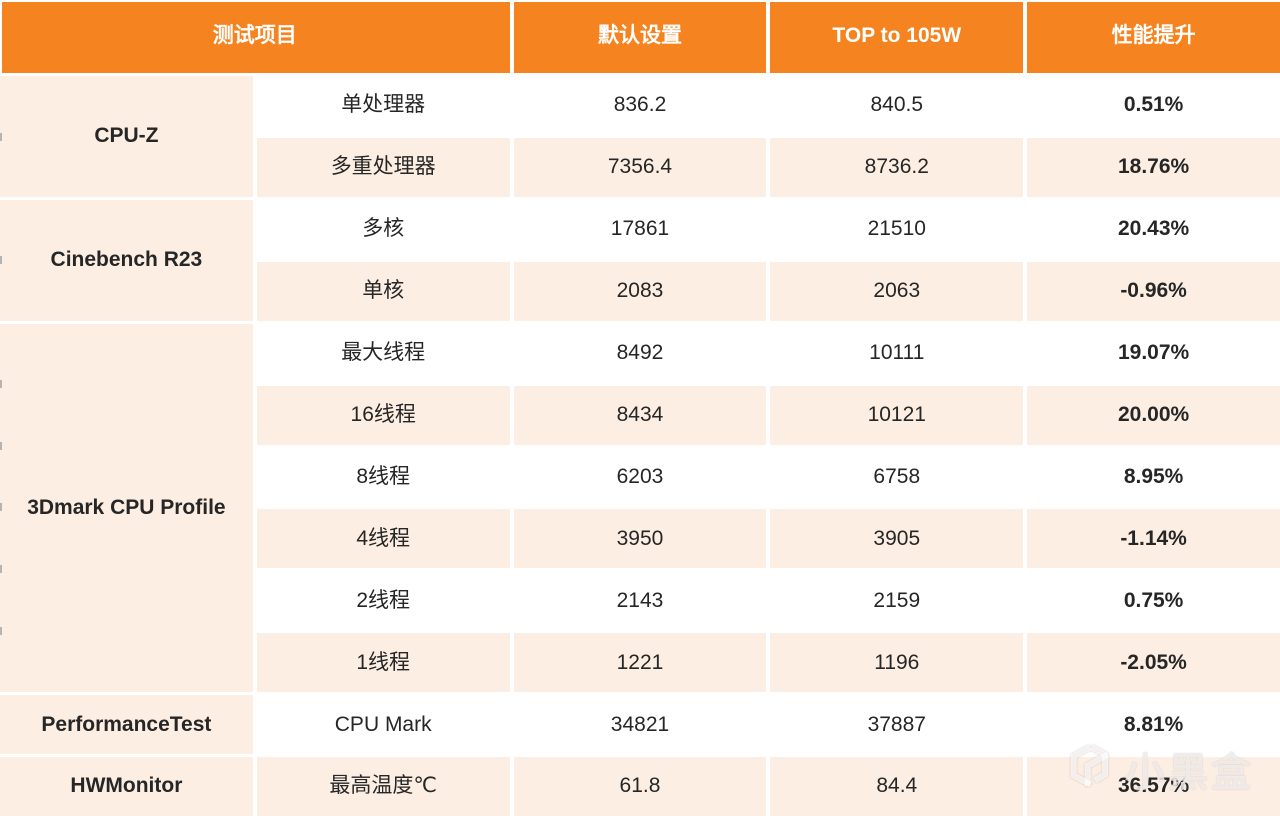 The height and width of the screenshot is (816, 1280). What do you see at coordinates (126, 725) in the screenshot?
I see `test-group-name: PerformanceTest` at bounding box center [126, 725].